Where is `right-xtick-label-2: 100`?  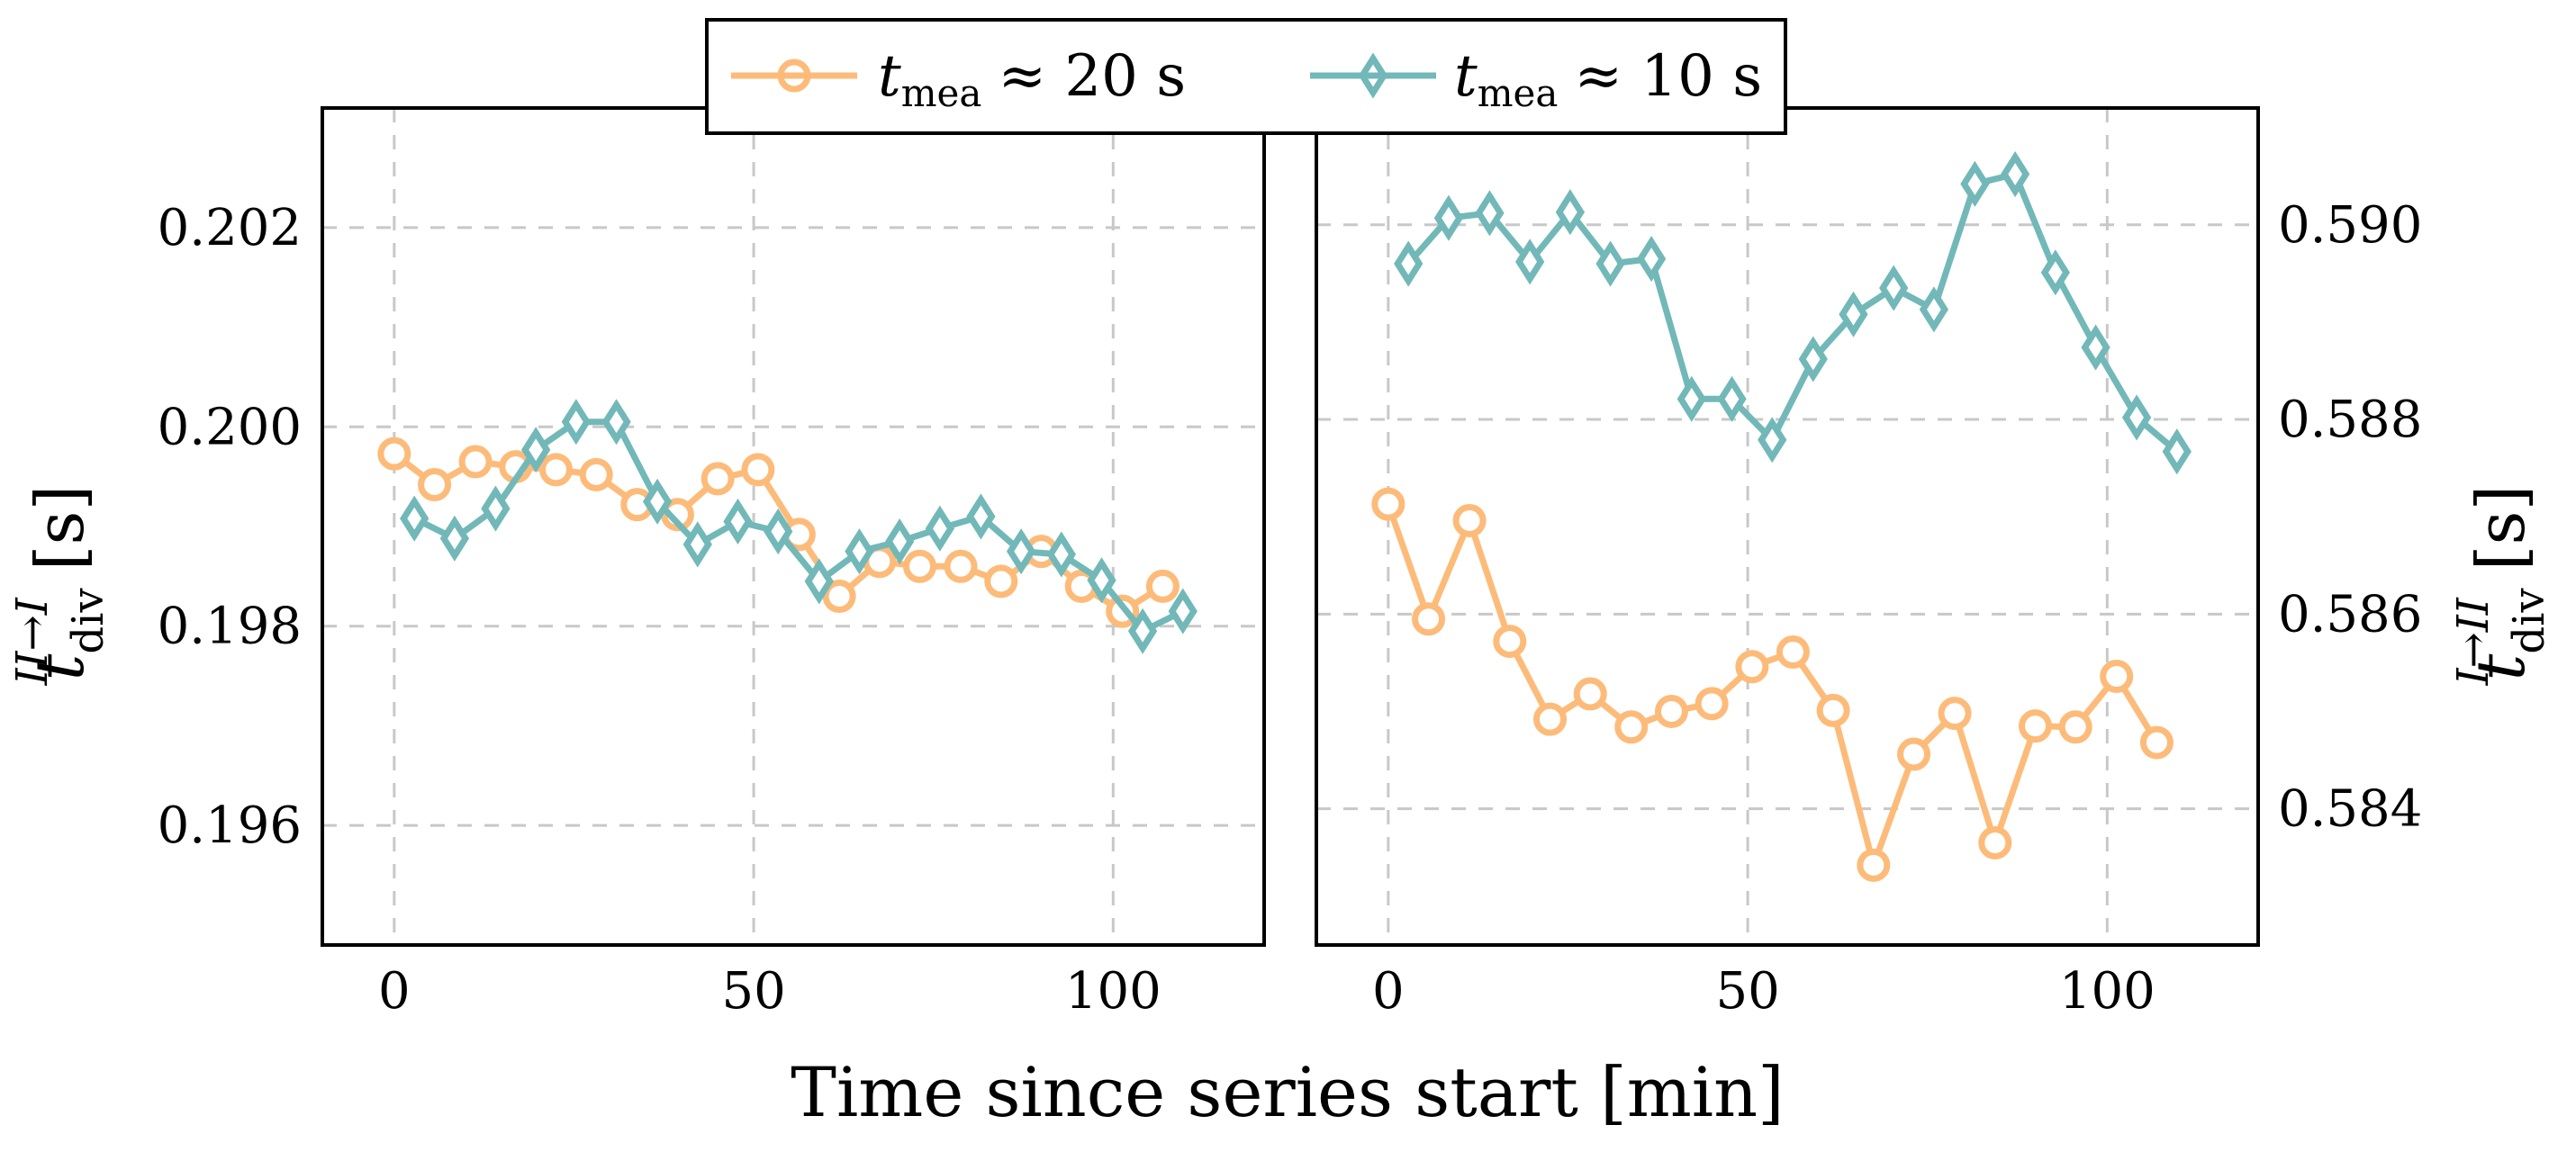
right-xtick-label-2: 100 is located at coordinates (2107, 992).